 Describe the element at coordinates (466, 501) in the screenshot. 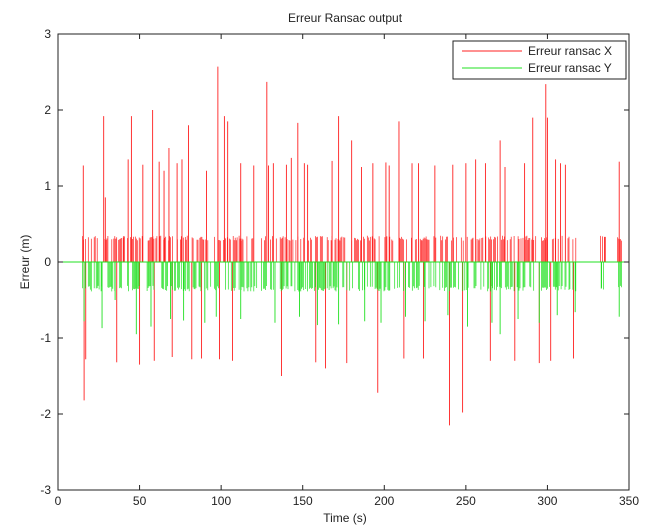

I see `x-tick-label: 250` at that location.